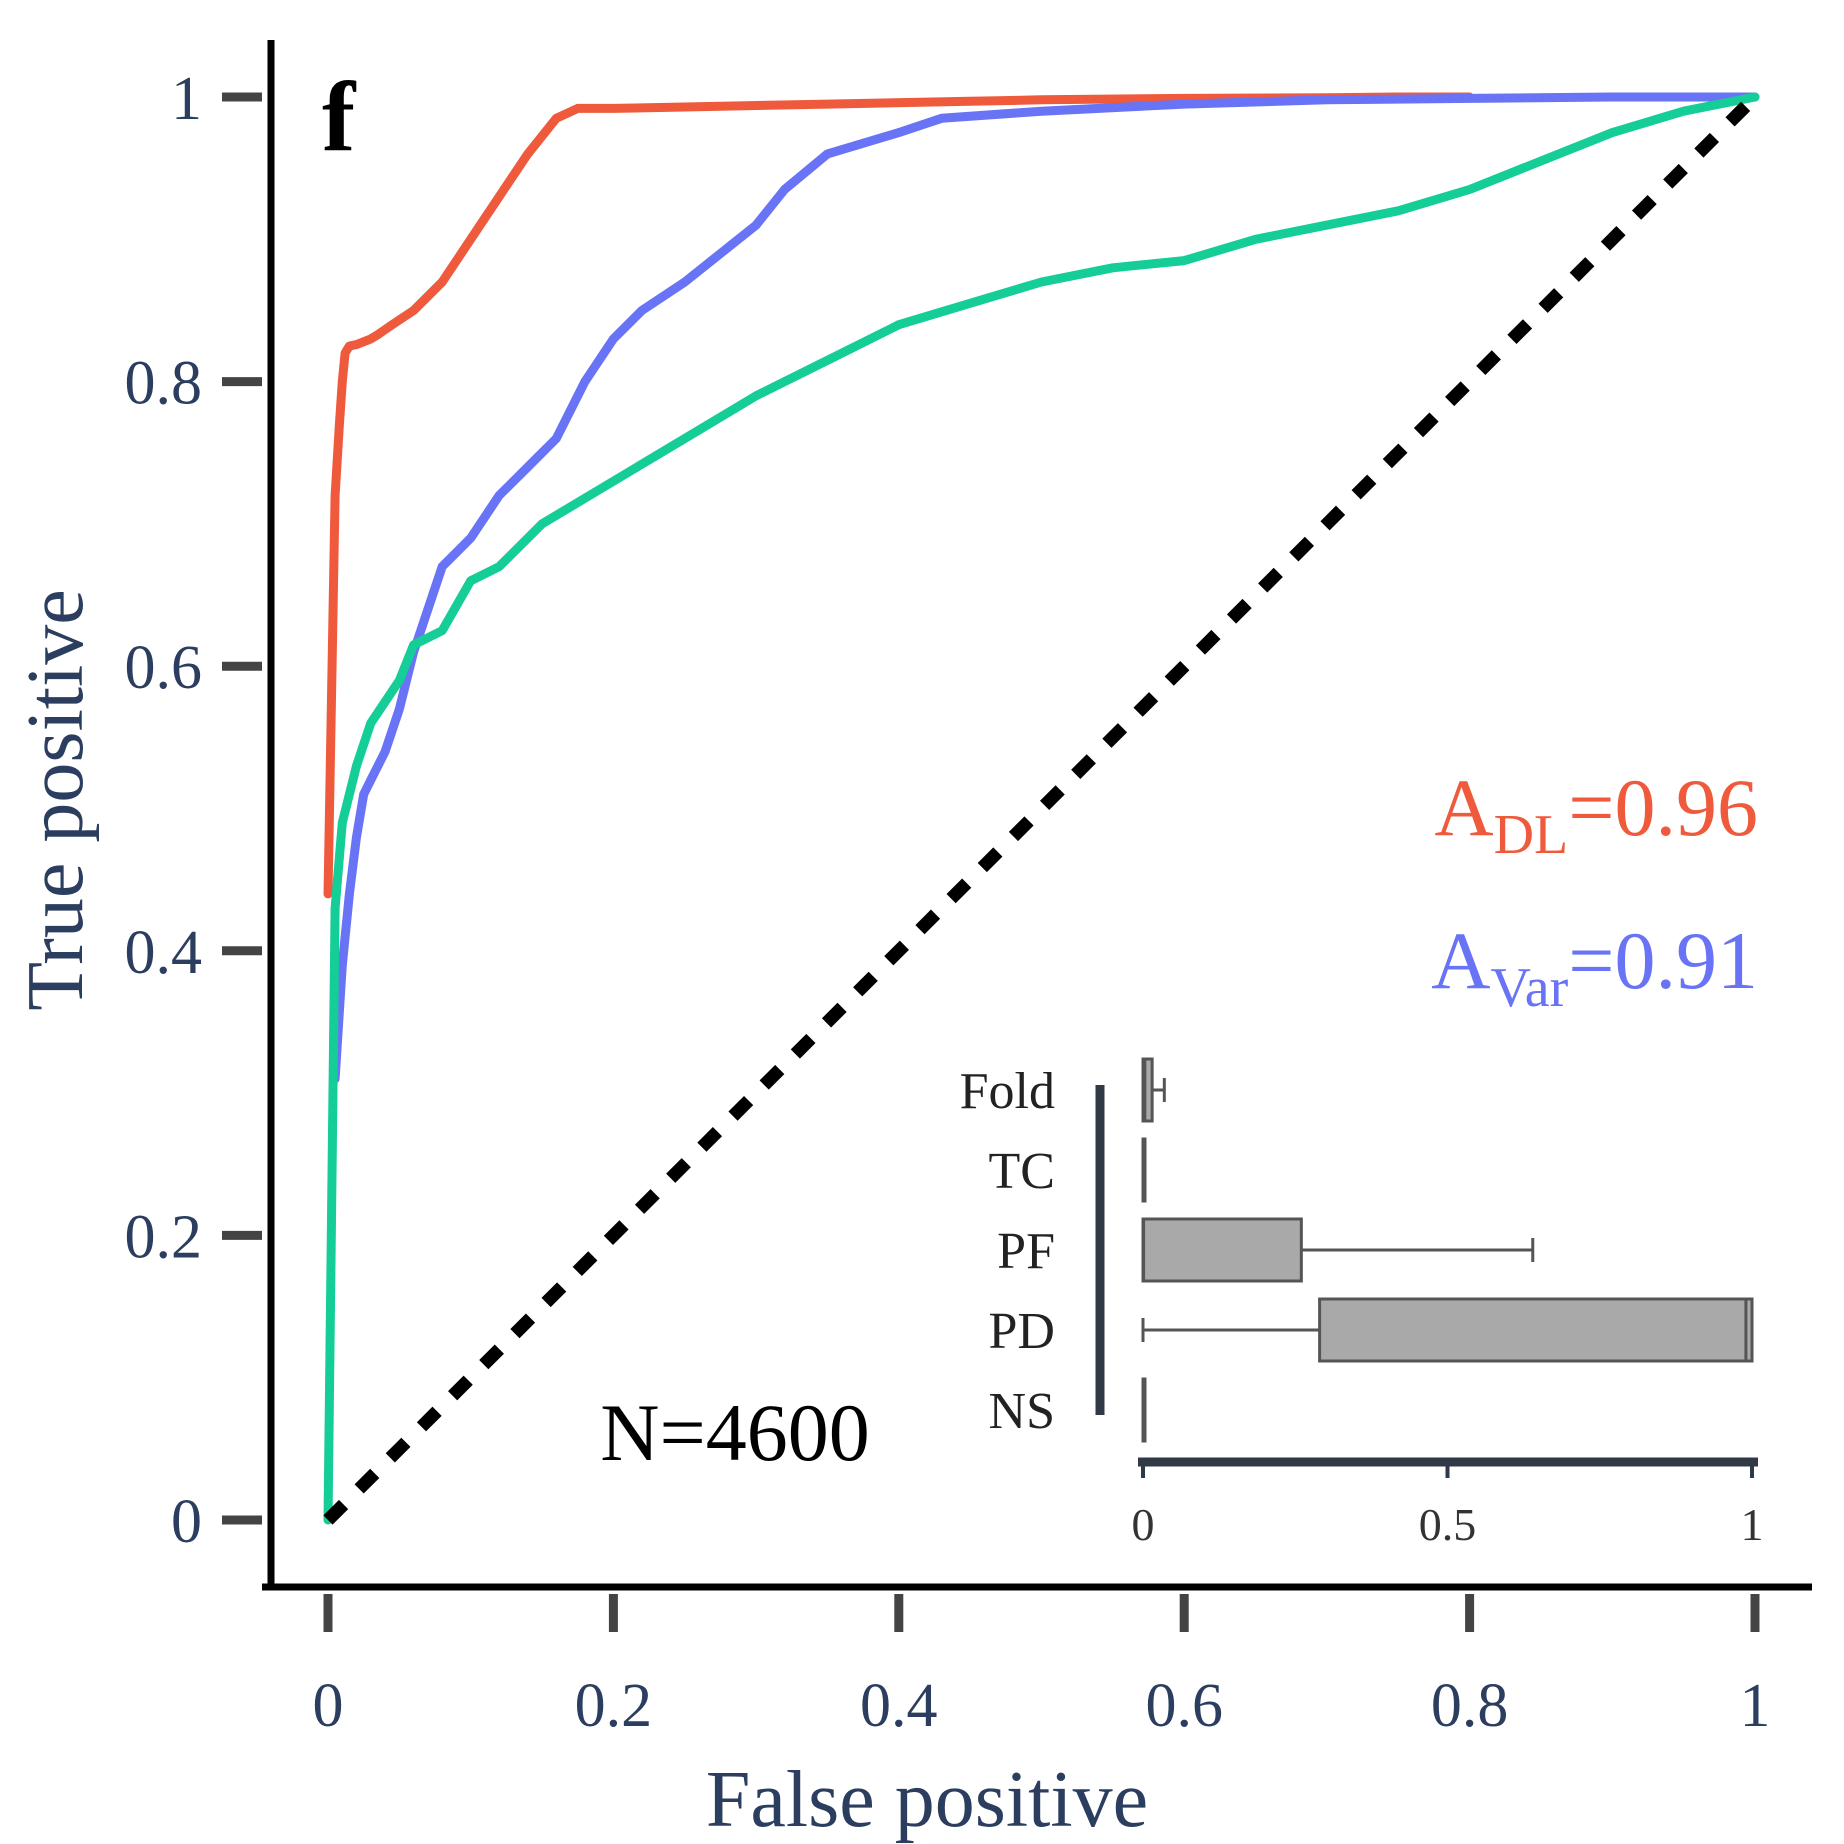 The height and width of the screenshot is (1844, 1844). What do you see at coordinates (328, 1706) in the screenshot?
I see `x-tick-label: 0` at bounding box center [328, 1706].